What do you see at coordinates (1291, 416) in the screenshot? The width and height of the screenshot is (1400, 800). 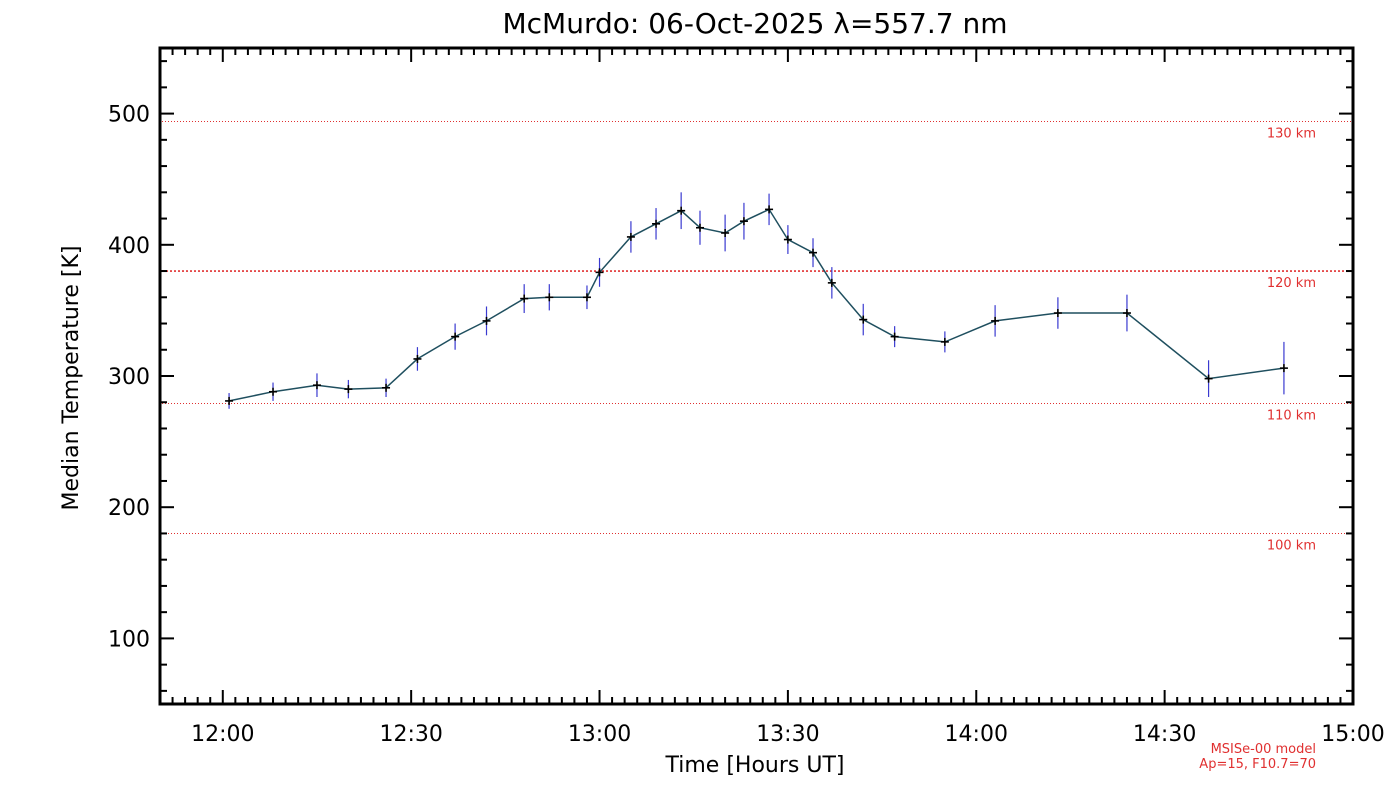 I see `reference-line-label: 110 km` at bounding box center [1291, 416].